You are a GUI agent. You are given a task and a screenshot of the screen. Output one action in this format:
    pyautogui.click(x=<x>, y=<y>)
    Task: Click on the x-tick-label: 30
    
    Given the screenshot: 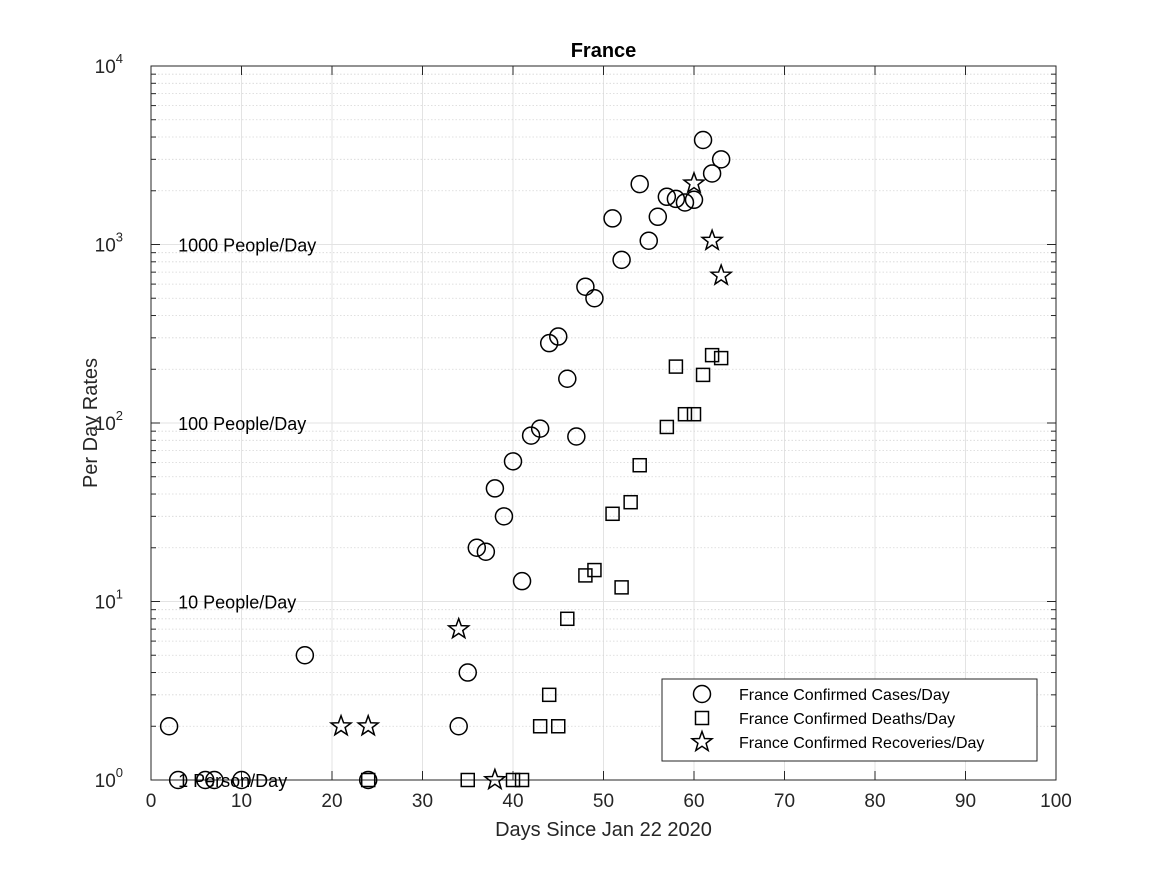 What is the action you would take?
    pyautogui.click(x=422, y=801)
    